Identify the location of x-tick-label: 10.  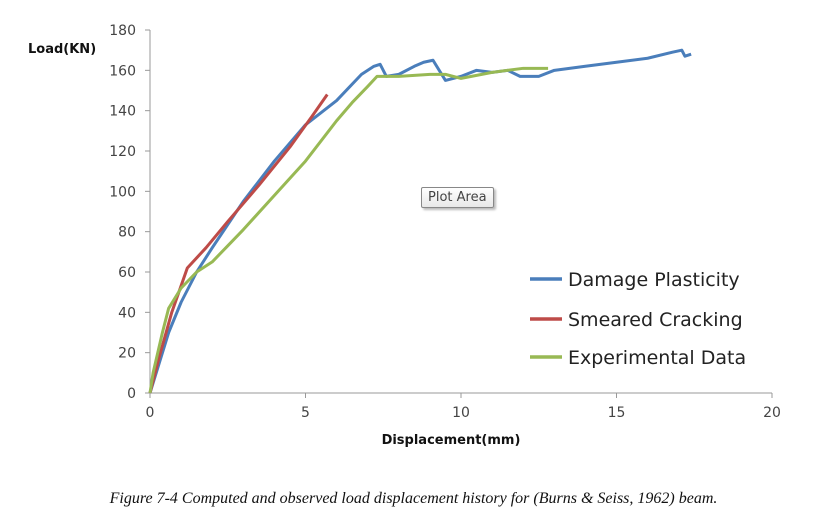
(461, 413).